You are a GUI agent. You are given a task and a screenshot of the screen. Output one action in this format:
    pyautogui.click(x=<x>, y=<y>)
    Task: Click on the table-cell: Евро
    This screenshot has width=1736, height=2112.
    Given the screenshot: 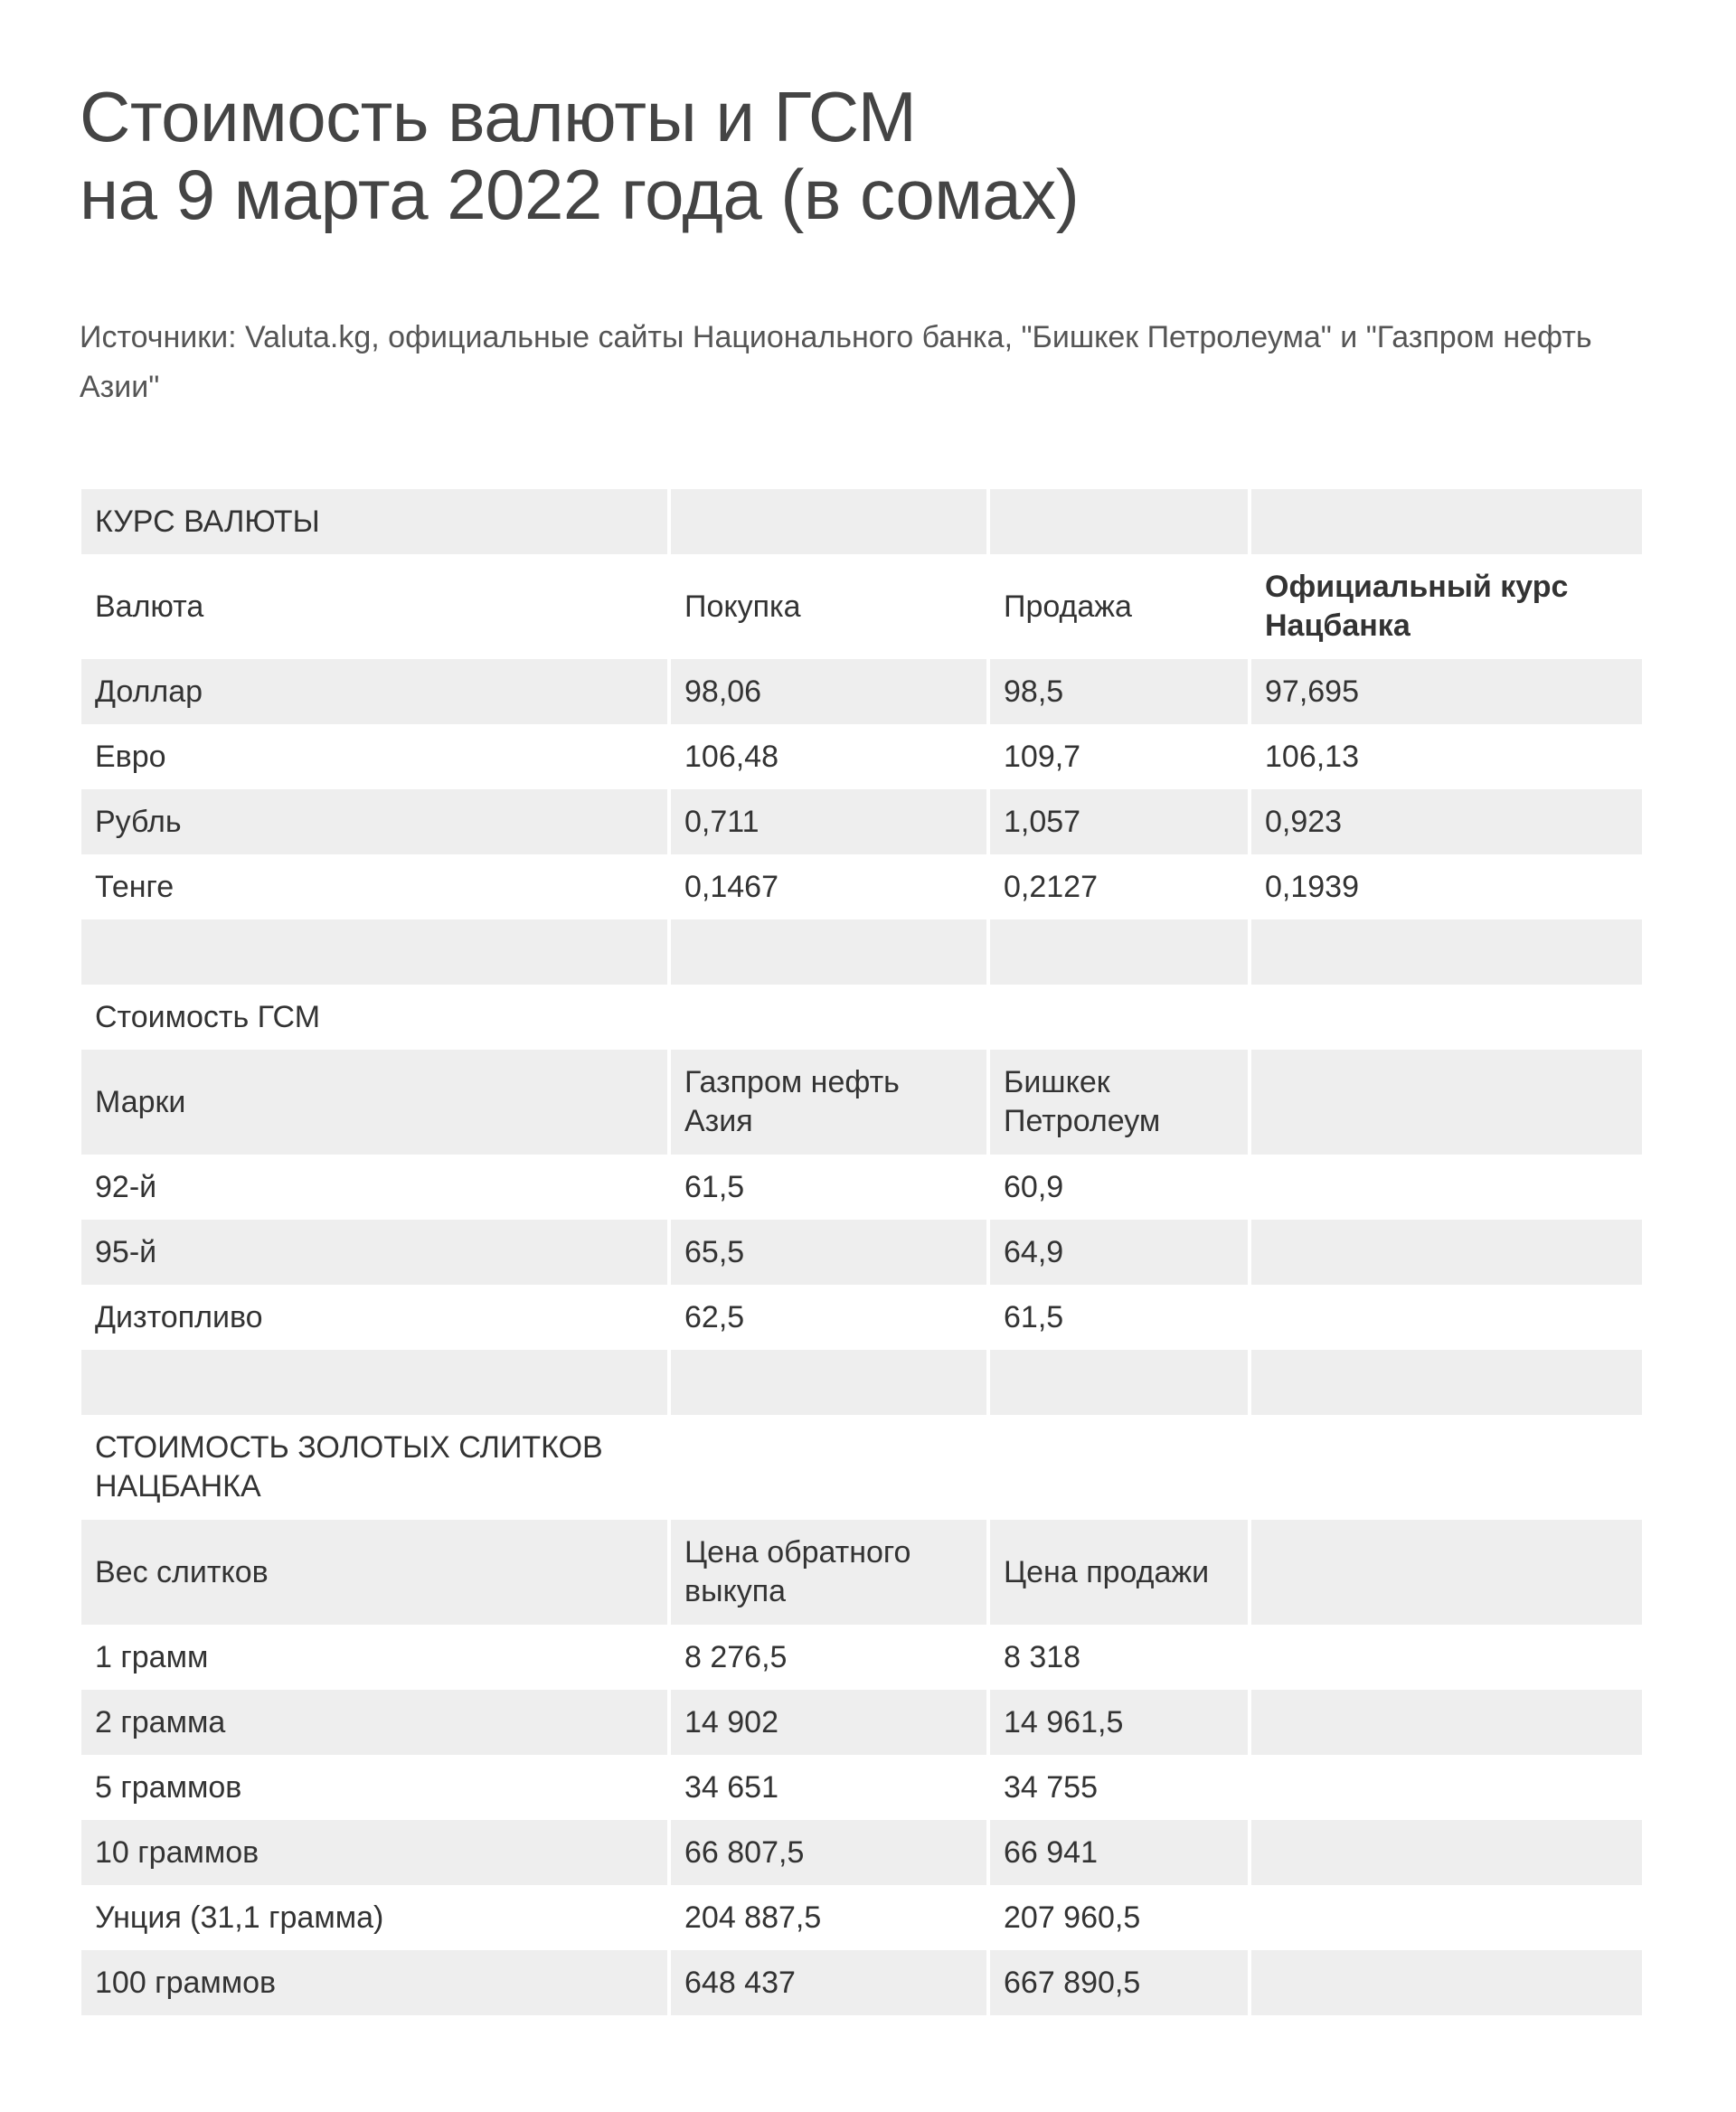 What is the action you would take?
    pyautogui.click(x=374, y=756)
    